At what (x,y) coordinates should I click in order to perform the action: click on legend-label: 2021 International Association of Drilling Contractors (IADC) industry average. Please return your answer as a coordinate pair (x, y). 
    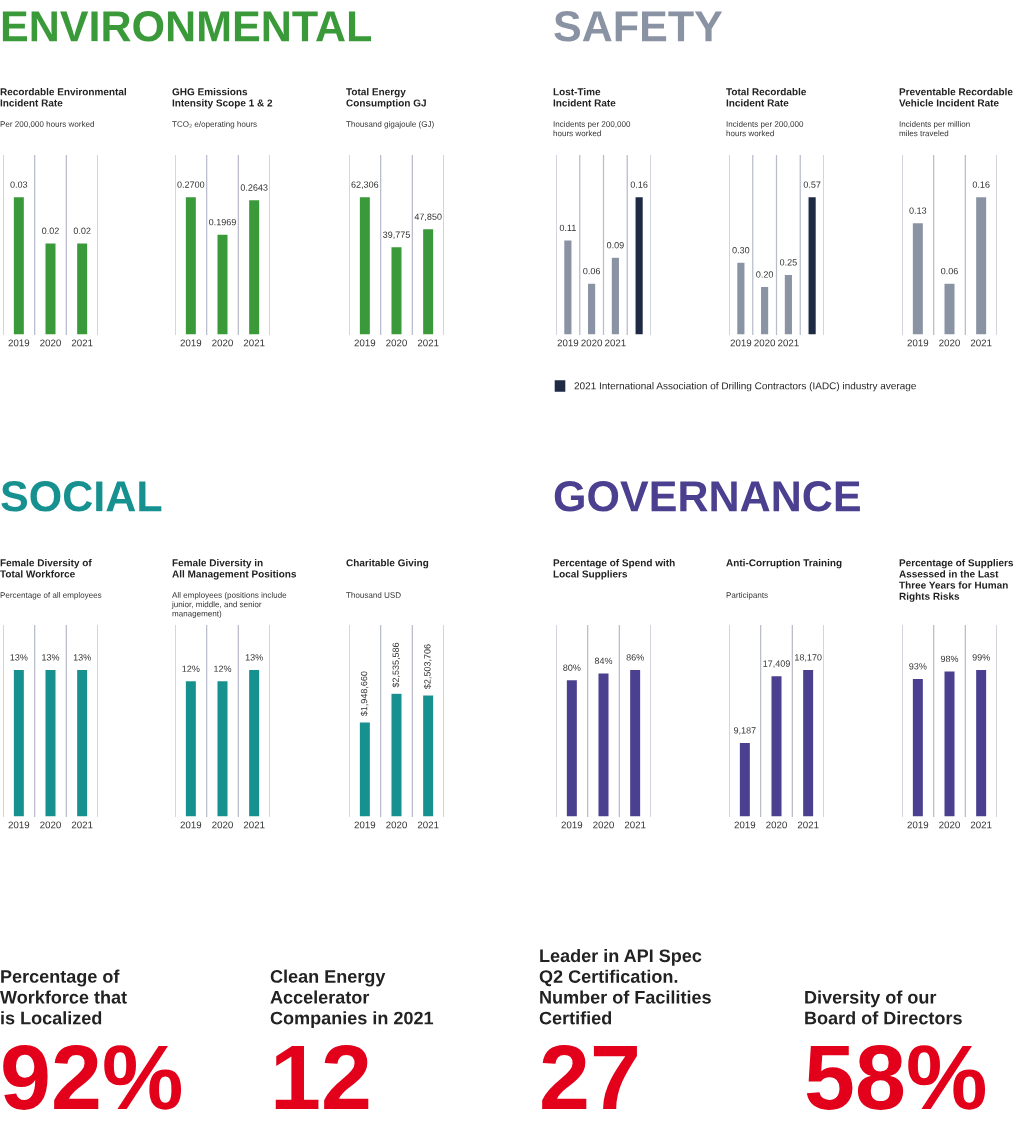
    Looking at the image, I should click on (745, 387).